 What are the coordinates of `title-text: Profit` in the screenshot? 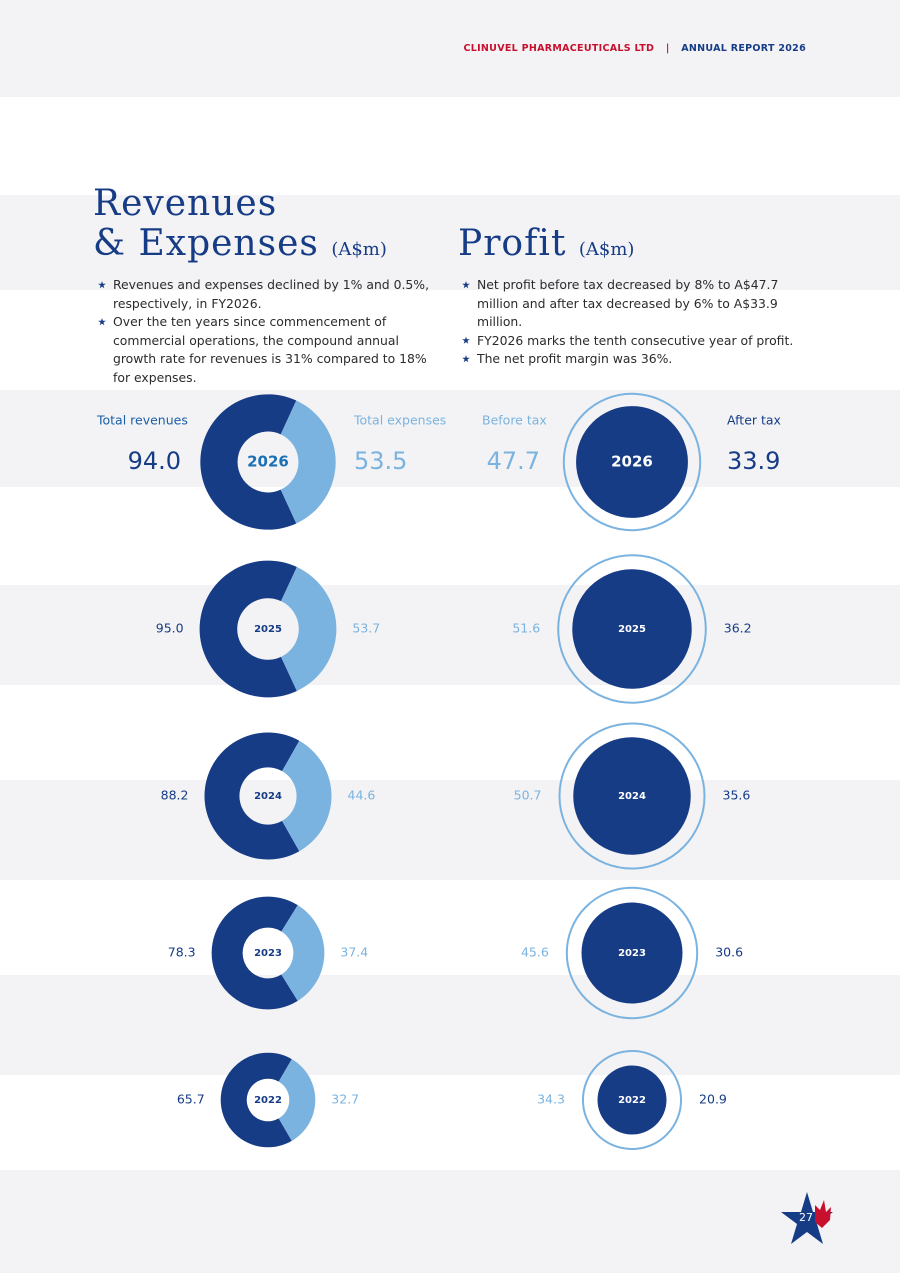 It's located at (512, 243).